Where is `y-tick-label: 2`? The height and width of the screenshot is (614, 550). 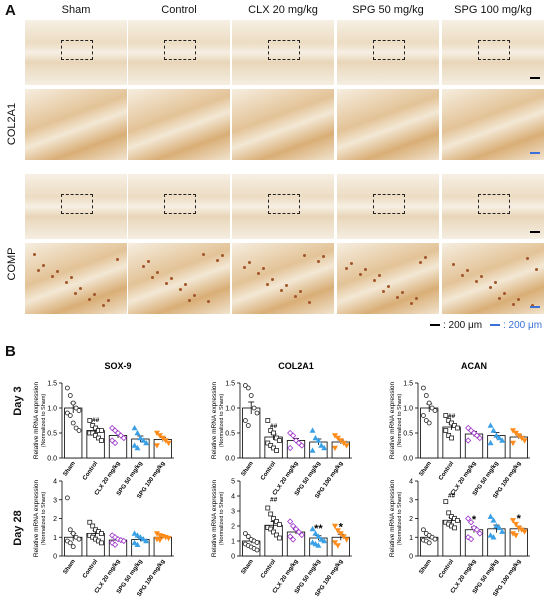
y-tick-label: 2 is located at coordinates (411, 519).